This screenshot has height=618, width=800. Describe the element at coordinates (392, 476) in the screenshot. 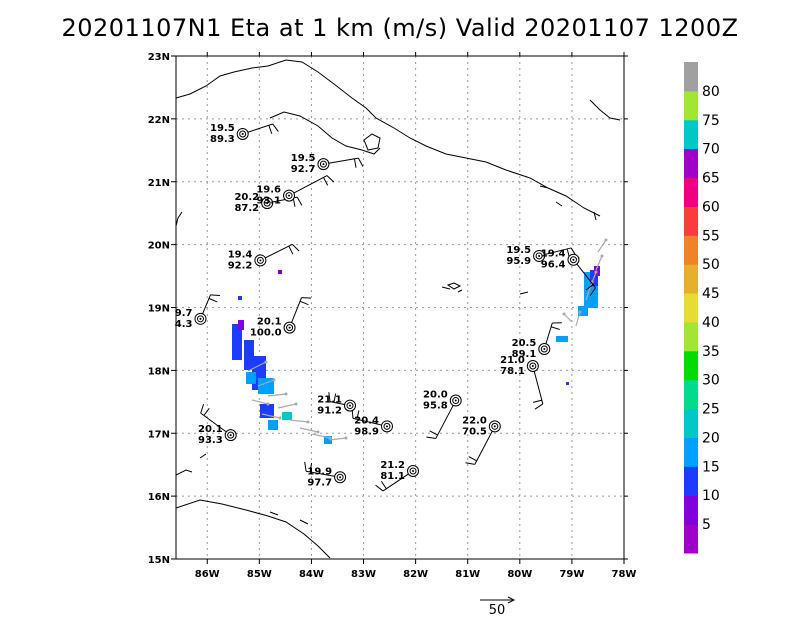

I see `station-value-bottom: 81.1` at that location.